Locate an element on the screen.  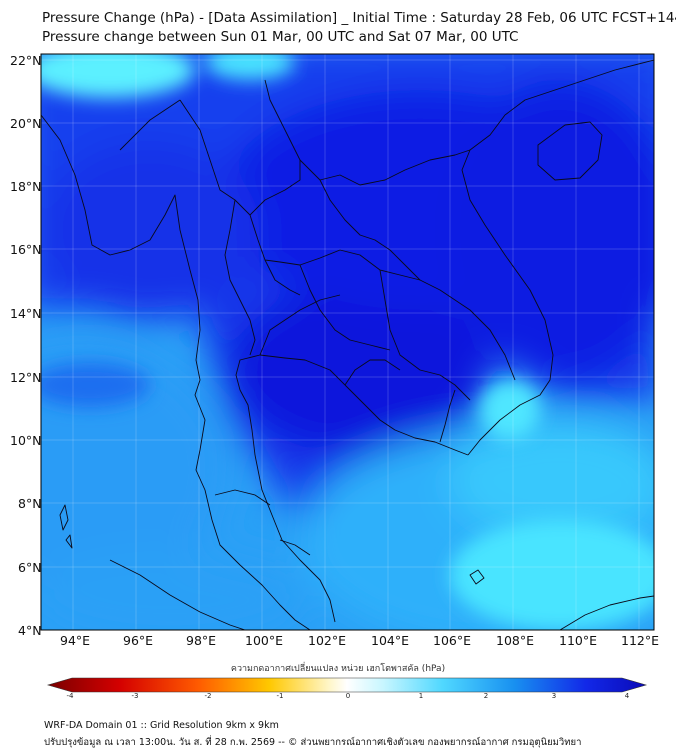
lat-label: 14°N is located at coordinates (26, 313).